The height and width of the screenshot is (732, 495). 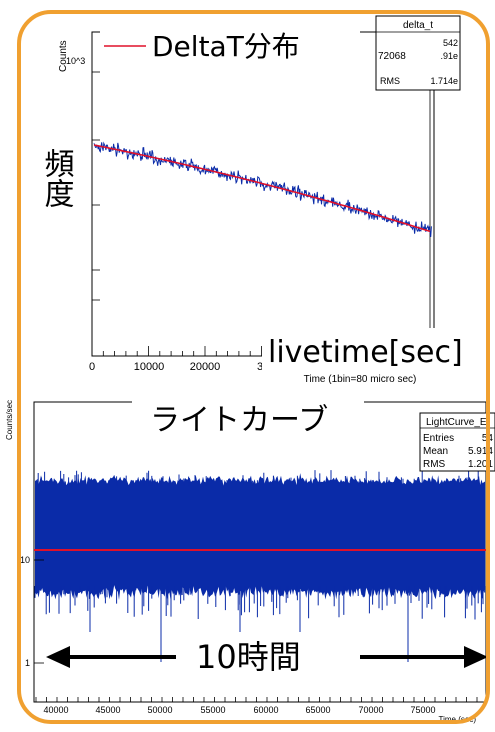 I want to click on duration-label-box, so click(x=266, y=655).